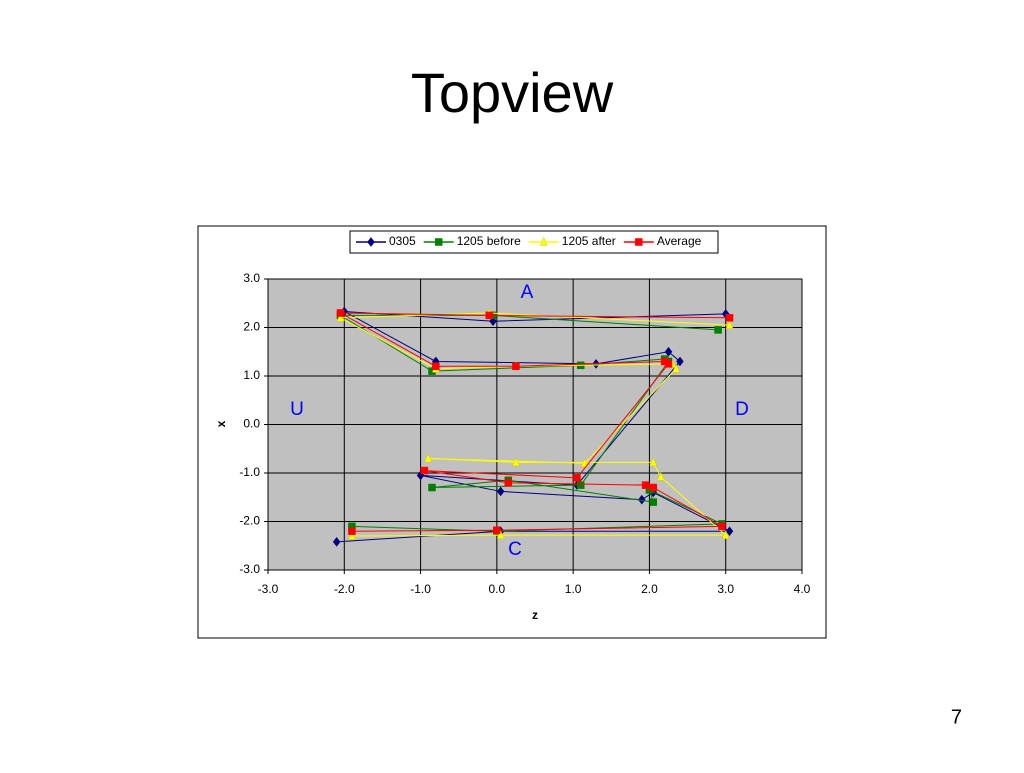  I want to click on y-tick-label: 0.0, so click(251, 424).